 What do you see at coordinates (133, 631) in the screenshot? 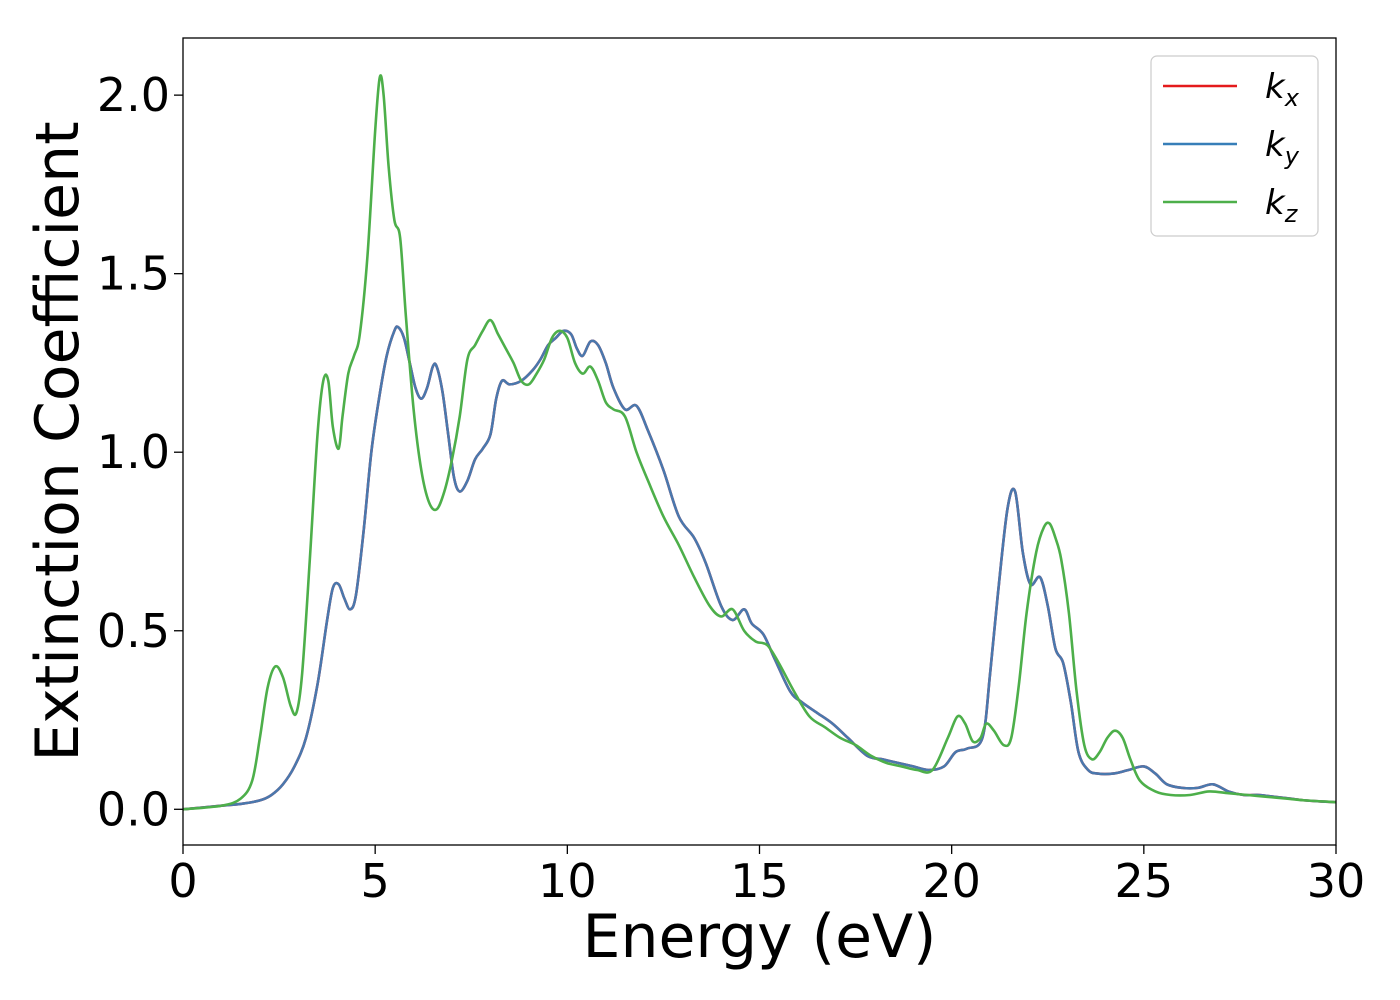
I see `y-tick-label: 0.5` at bounding box center [133, 631].